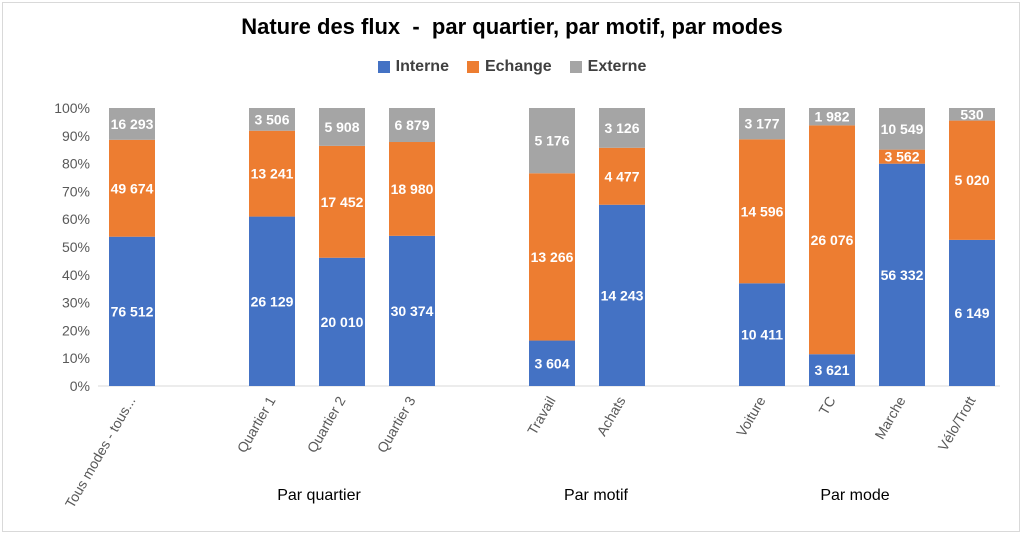 Image resolution: width=1024 pixels, height=536 pixels. Describe the element at coordinates (751, 416) in the screenshot. I see `x-tick-label: Voiture` at that location.